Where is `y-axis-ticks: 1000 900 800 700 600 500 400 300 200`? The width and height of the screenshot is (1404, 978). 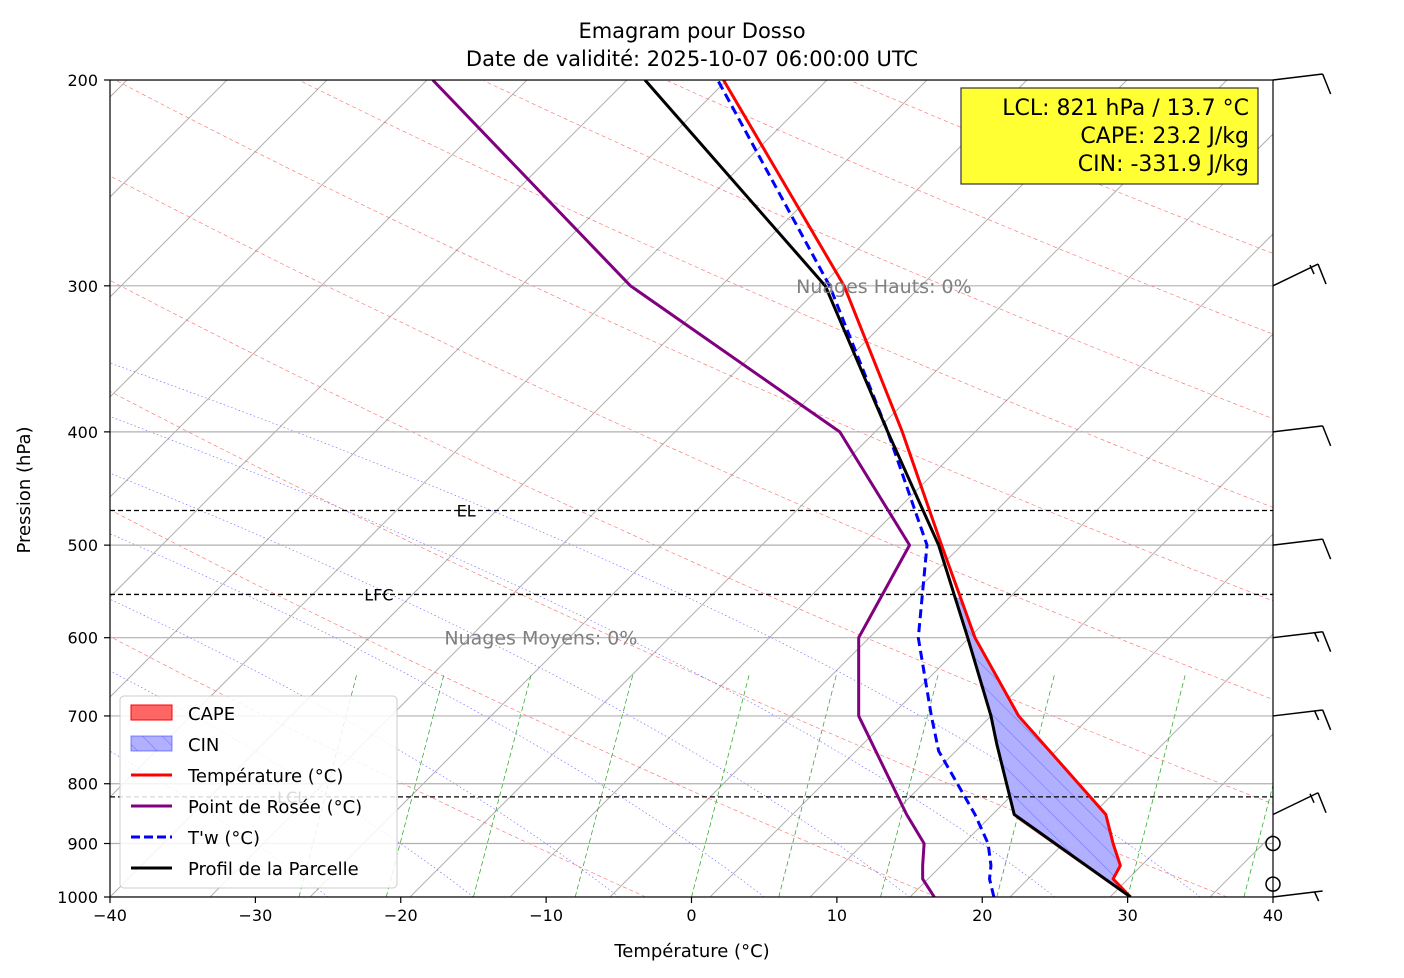
y-axis-ticks: 1000 900 800 700 600 500 400 300 200 is located at coordinates (83, 489).